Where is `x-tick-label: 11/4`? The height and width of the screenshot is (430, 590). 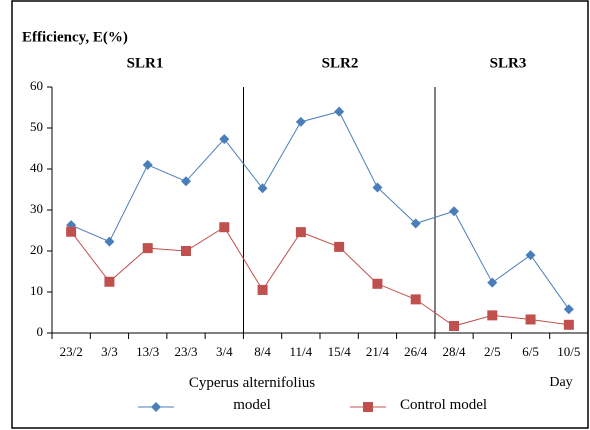
x-tick-label: 11/4 is located at coordinates (301, 351).